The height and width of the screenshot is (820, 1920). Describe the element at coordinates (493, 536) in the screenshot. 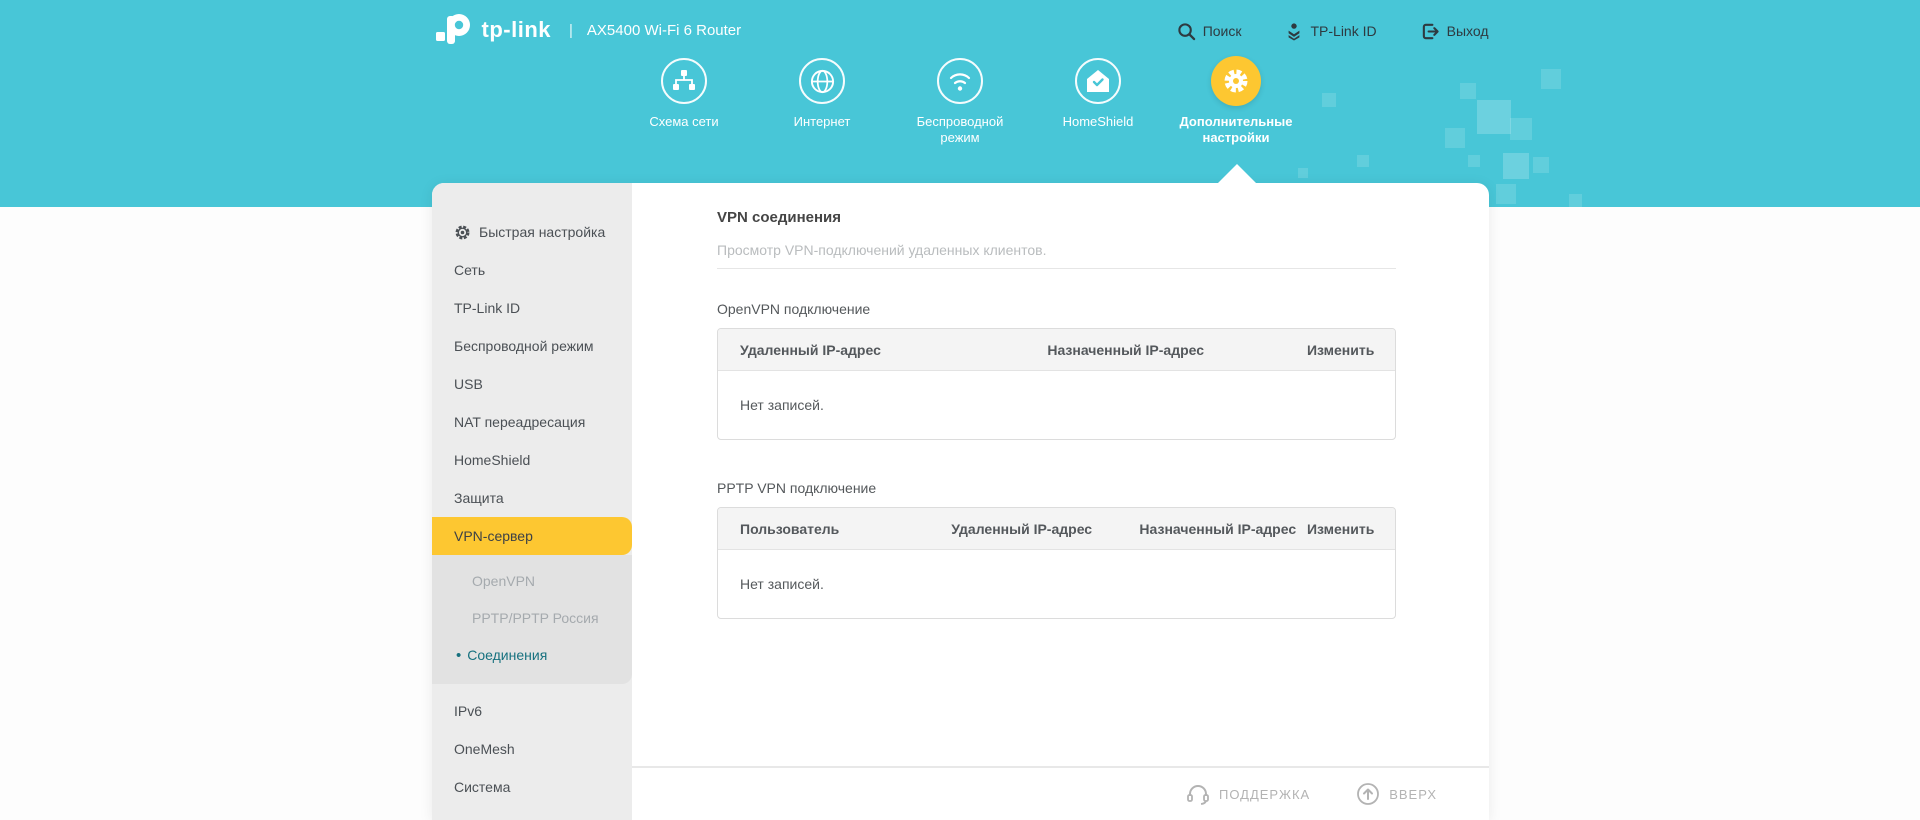

I see `sidebar-item-label: VPN-сервер` at that location.